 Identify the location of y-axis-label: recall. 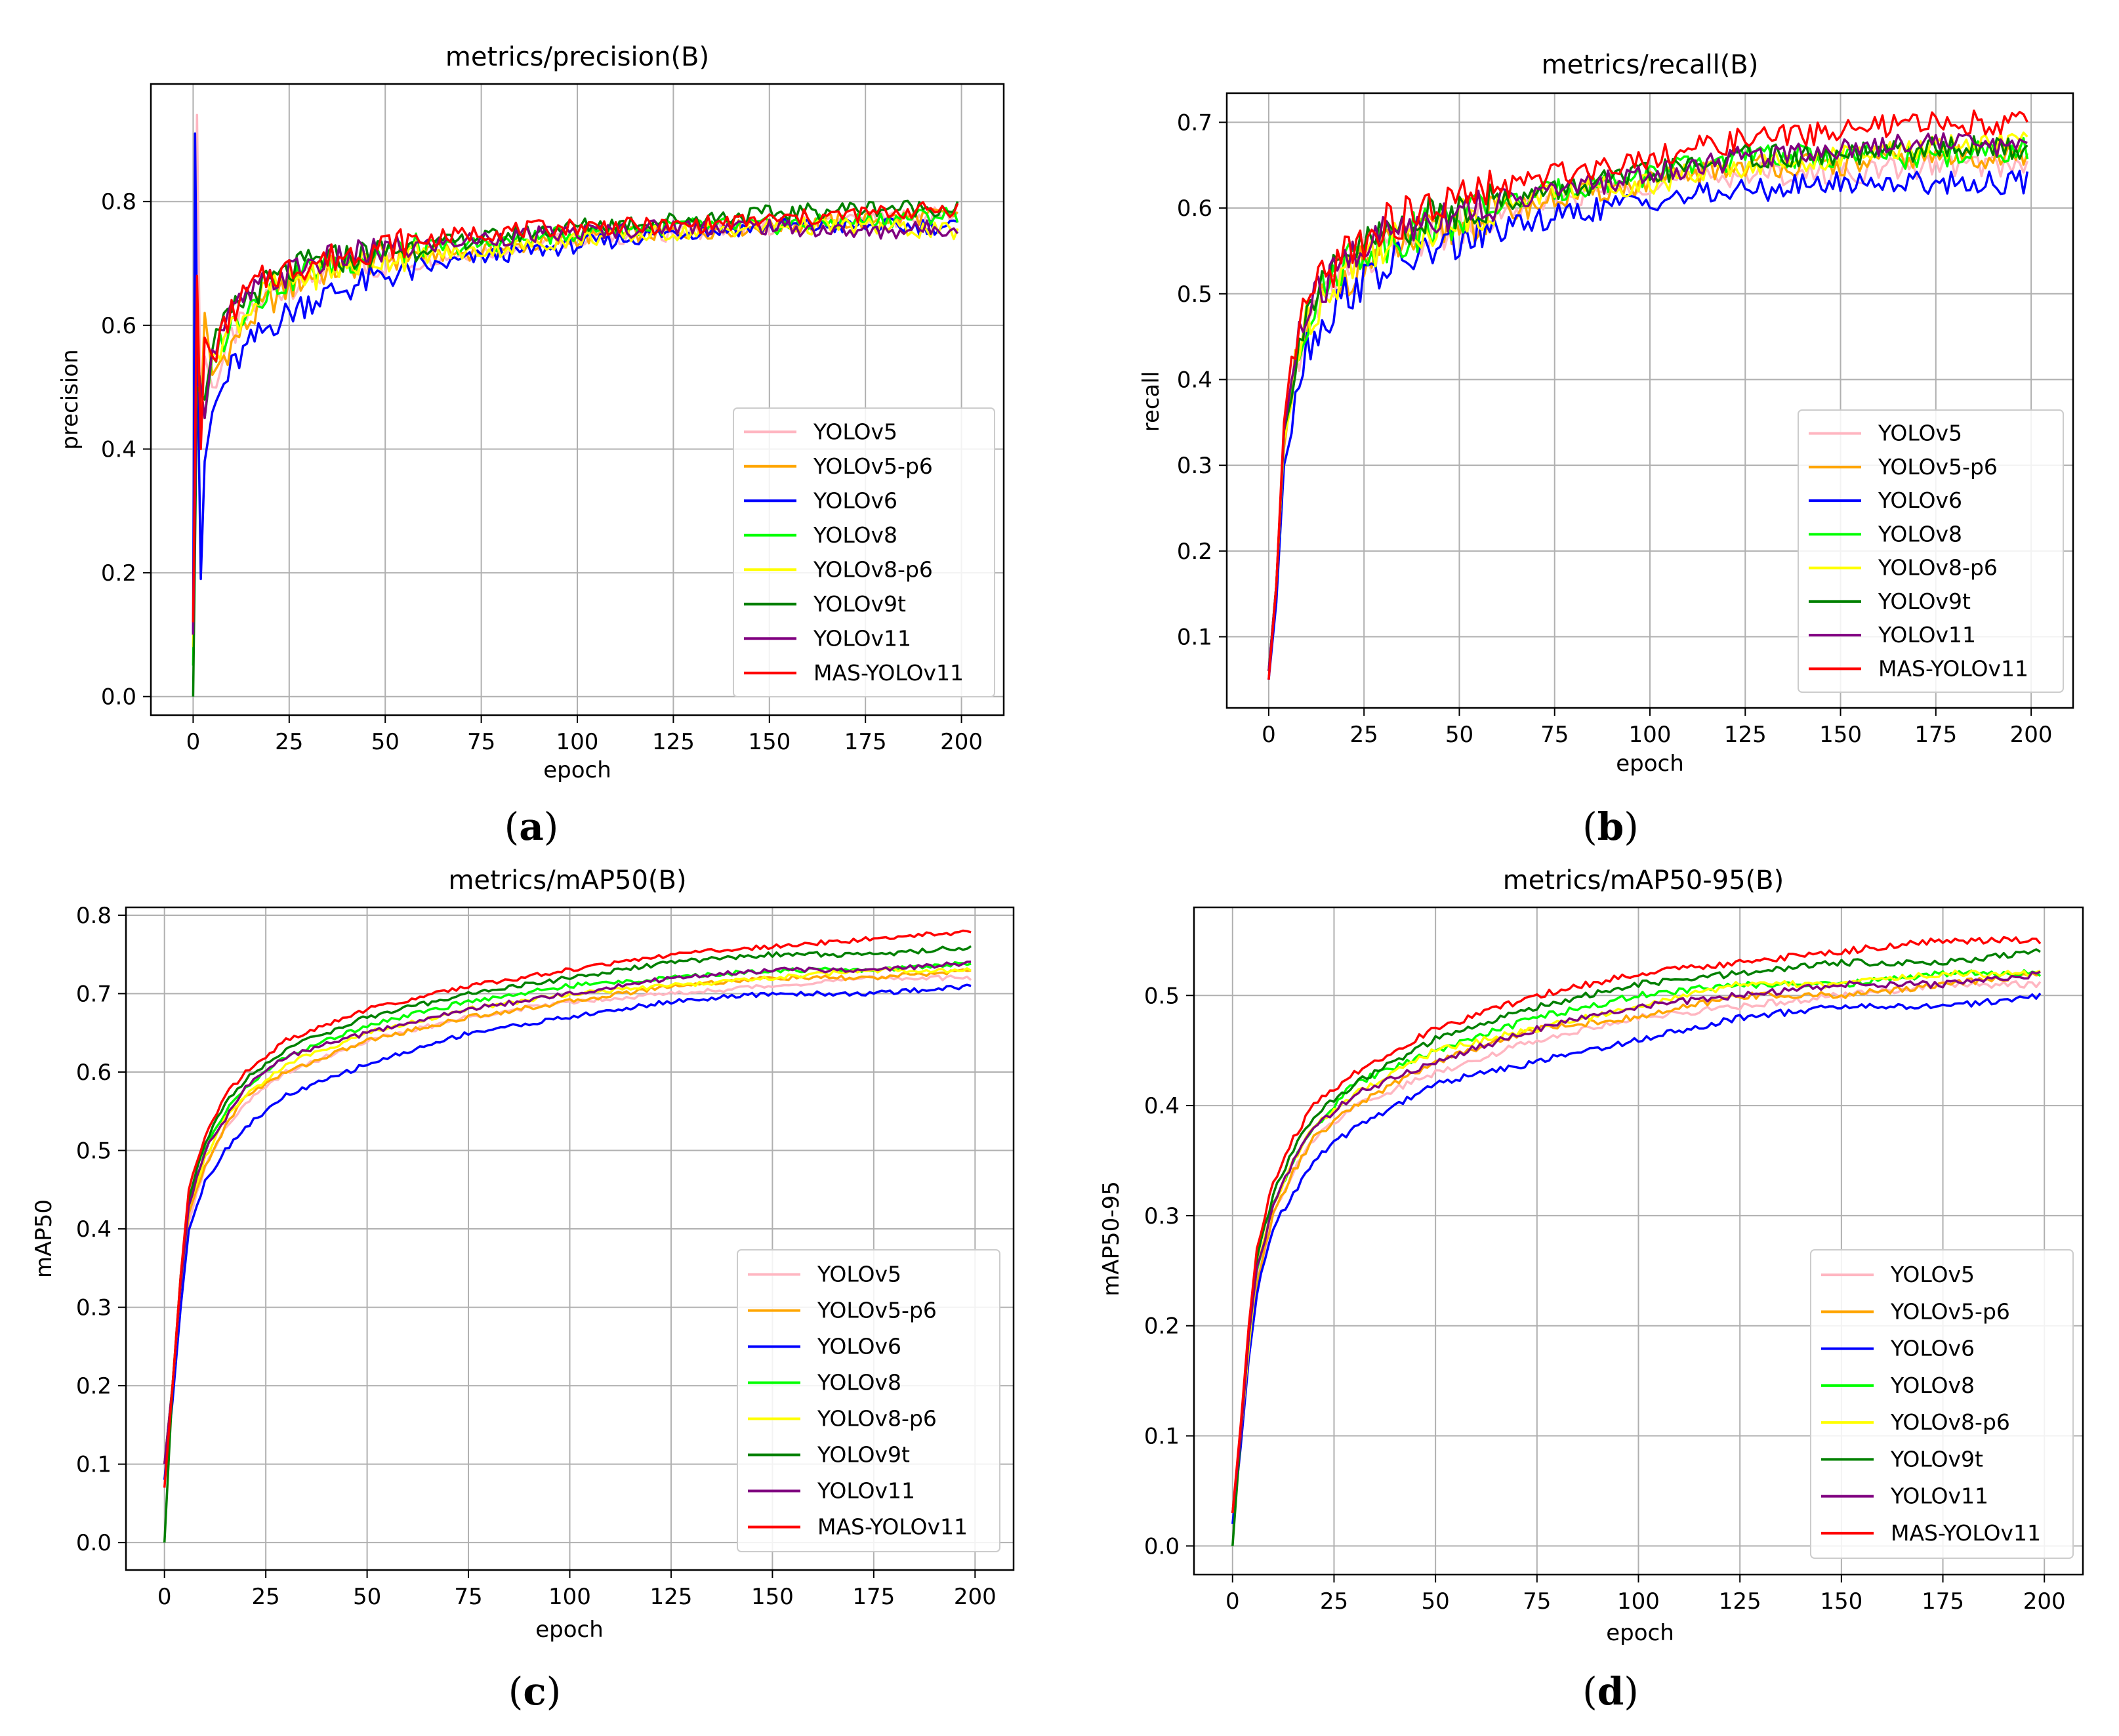
(1151, 401).